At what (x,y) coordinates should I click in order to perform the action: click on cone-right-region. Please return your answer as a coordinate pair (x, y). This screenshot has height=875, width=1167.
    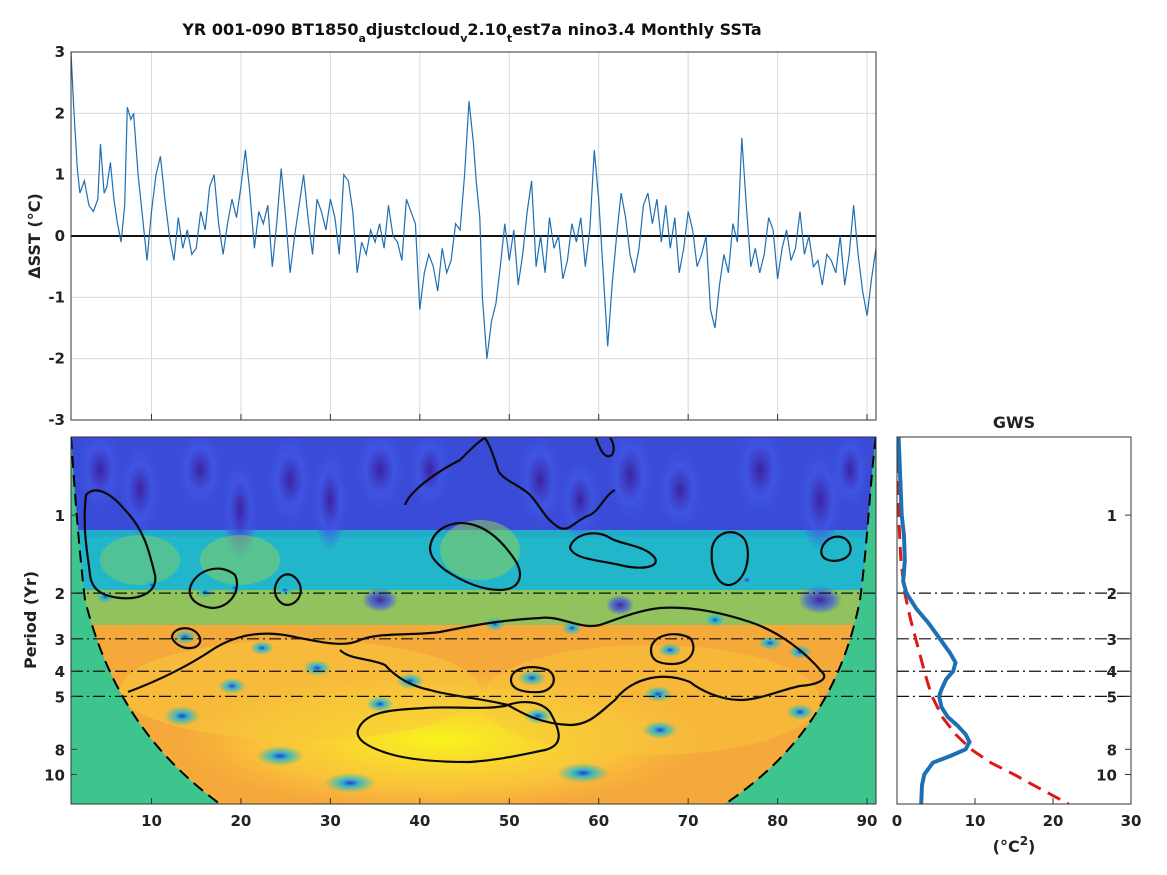
    Looking at the image, I should click on (800, 620).